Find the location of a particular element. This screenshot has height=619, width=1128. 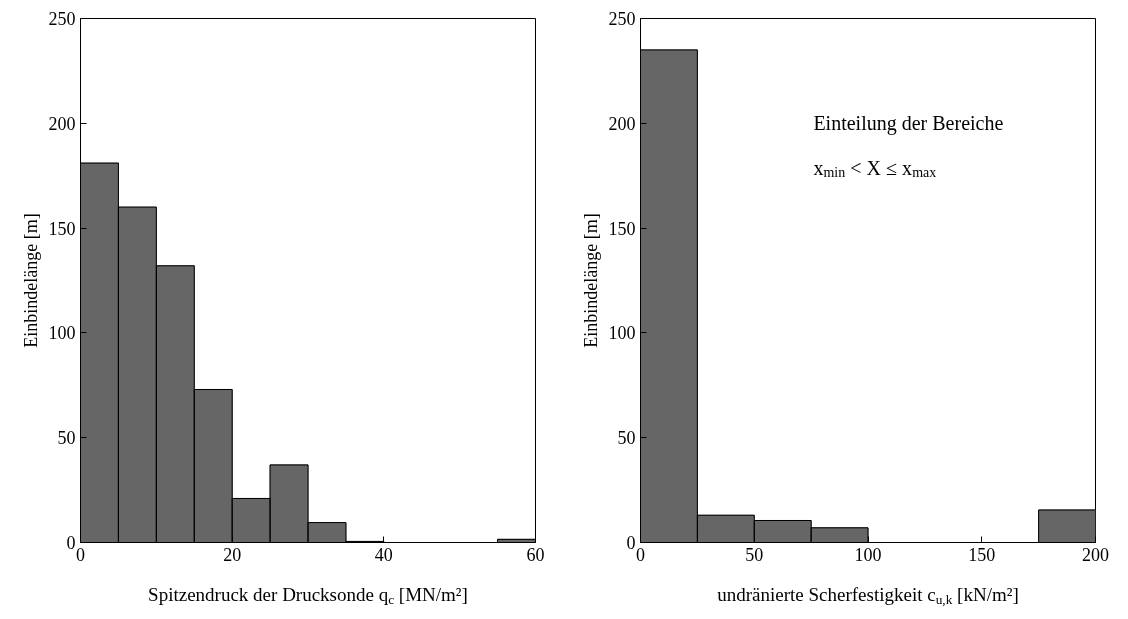

x-tick-label: 100 is located at coordinates (868, 554).